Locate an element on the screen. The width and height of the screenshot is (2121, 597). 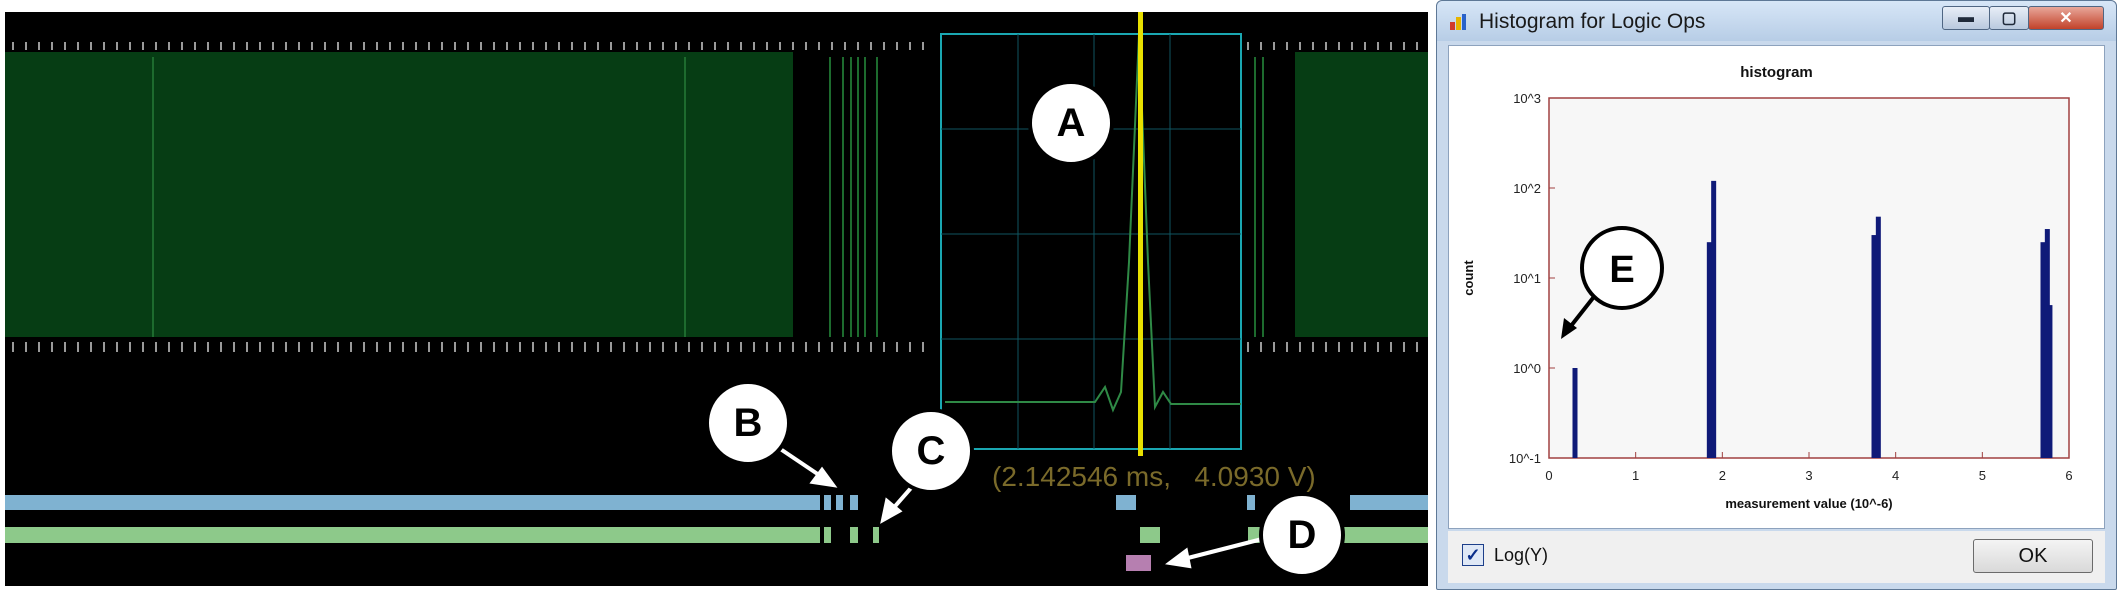
x-axis-label: measurement value (10^-6) is located at coordinates (1808, 503).